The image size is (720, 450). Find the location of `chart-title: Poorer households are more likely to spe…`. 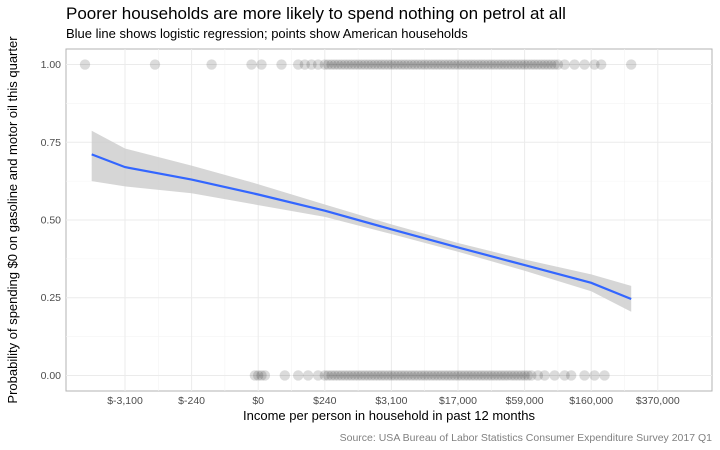

chart-title: Poorer households are more likely to spe… is located at coordinates (316, 13).